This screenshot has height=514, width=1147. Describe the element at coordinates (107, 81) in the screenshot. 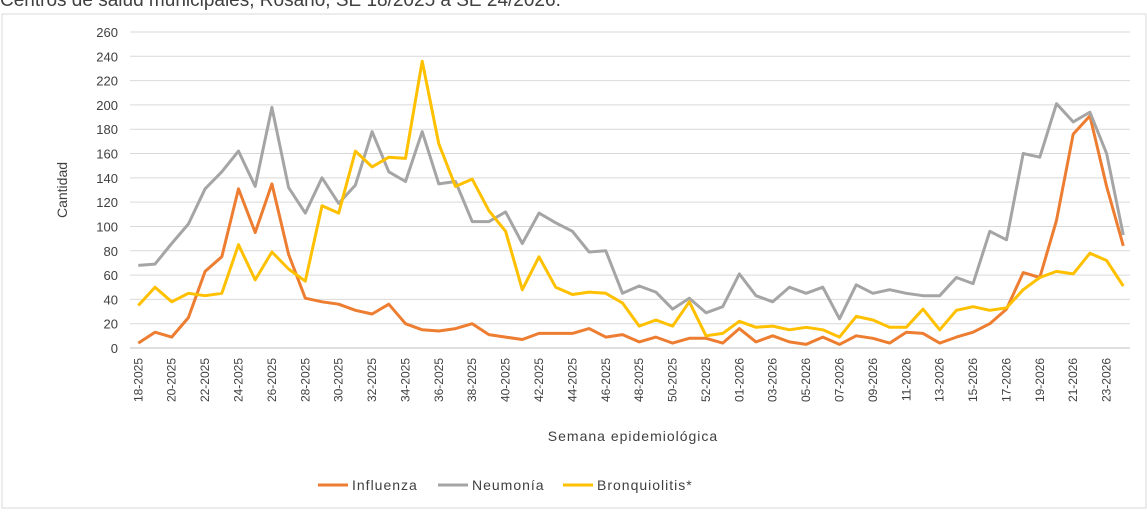

I see `y-tick-label: 220` at that location.